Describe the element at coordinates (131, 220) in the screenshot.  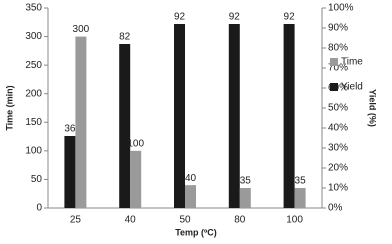
I see `x-tick-label: 40` at that location.